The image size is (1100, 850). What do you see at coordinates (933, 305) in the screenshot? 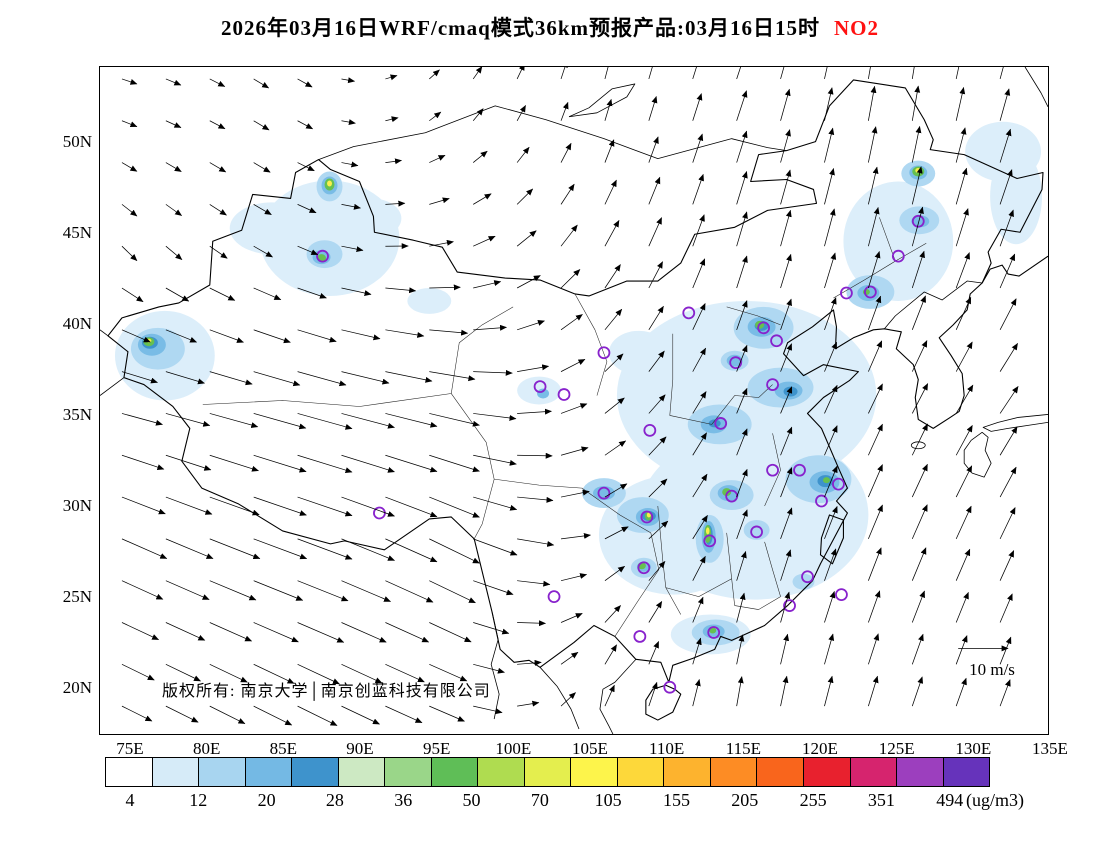
I see `korea-china-border` at bounding box center [933, 305].